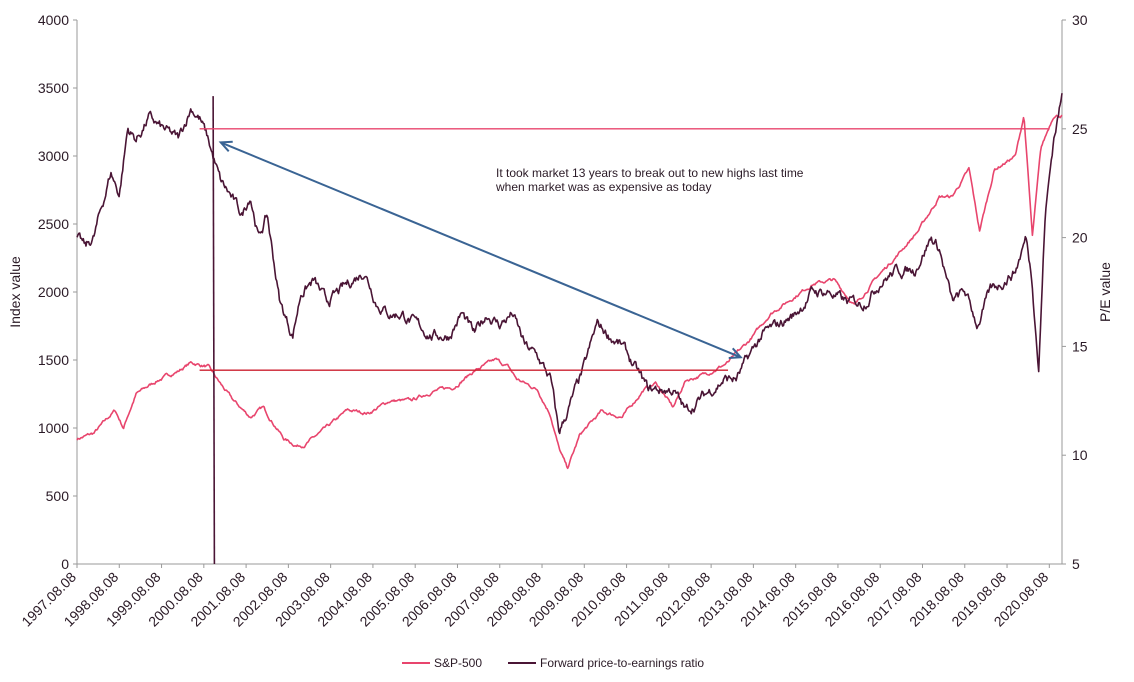 This screenshot has width=1134, height=682. I want to click on y-tick-label: 2500, so click(53, 224).